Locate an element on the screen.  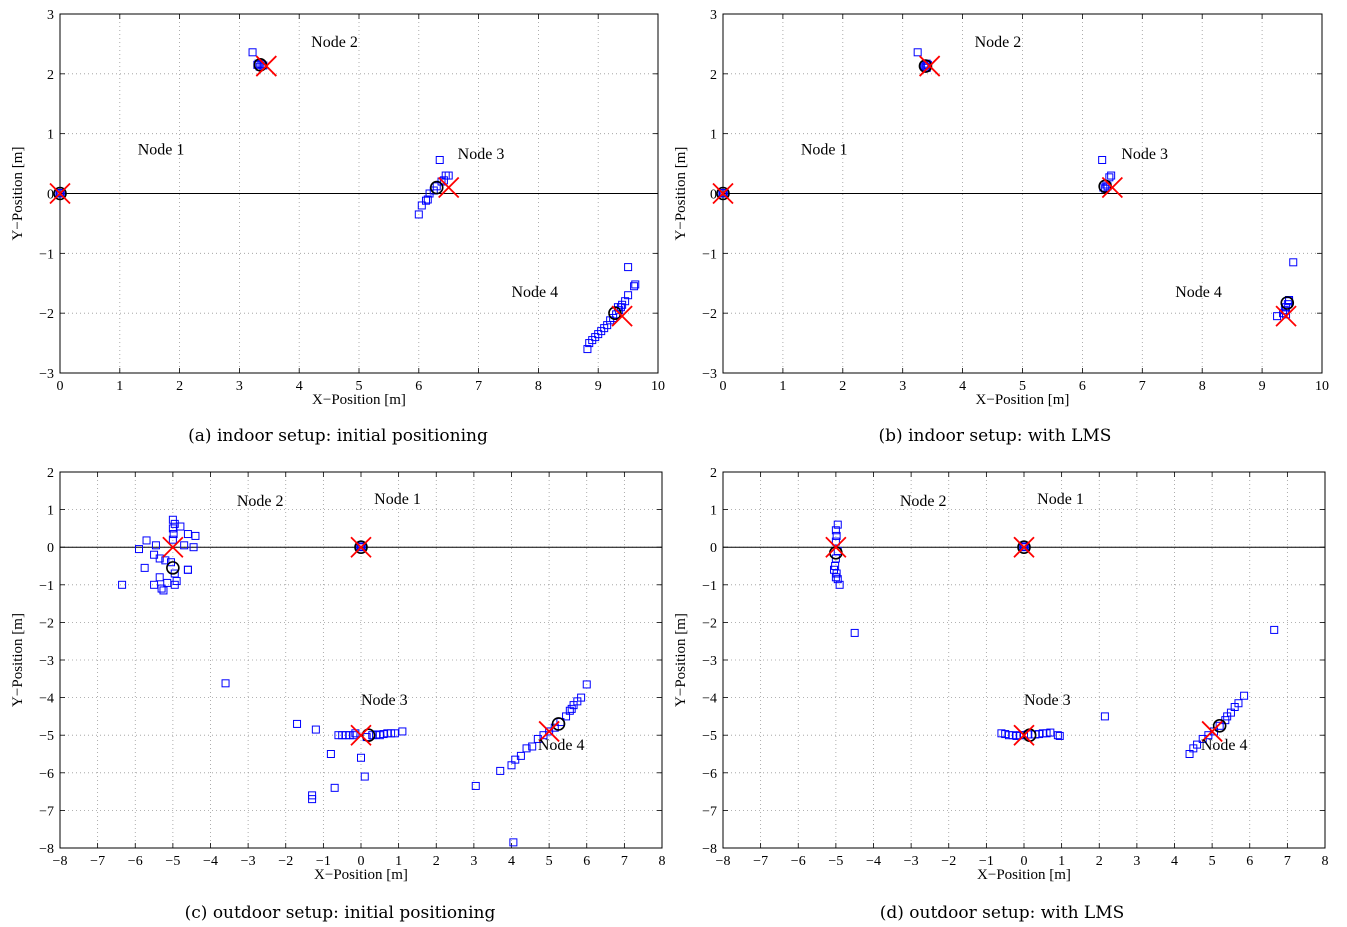
caption-c: (c) outdoor setup: initial positioning is located at coordinates (340, 913).